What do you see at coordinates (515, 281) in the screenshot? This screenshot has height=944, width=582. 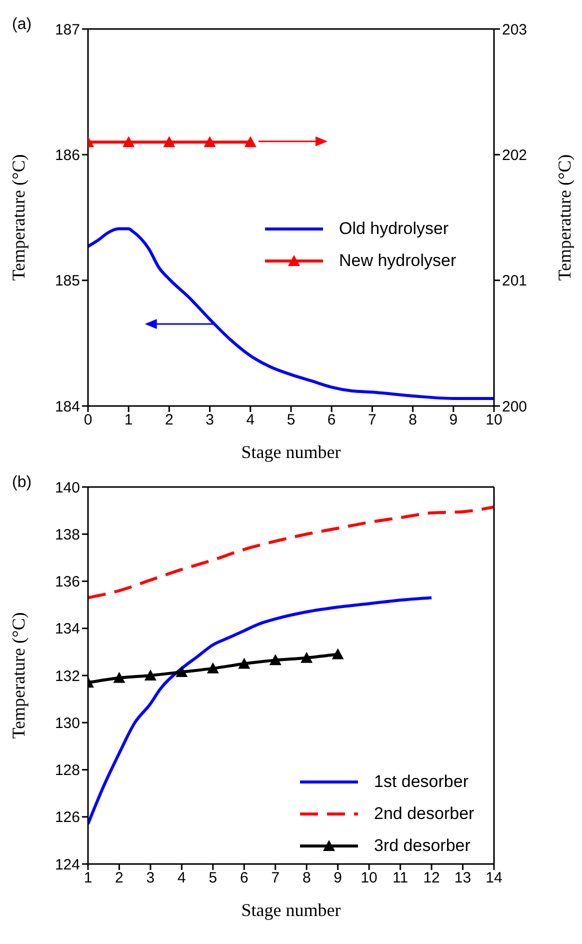 I see `y2-tick-label: 201` at bounding box center [515, 281].